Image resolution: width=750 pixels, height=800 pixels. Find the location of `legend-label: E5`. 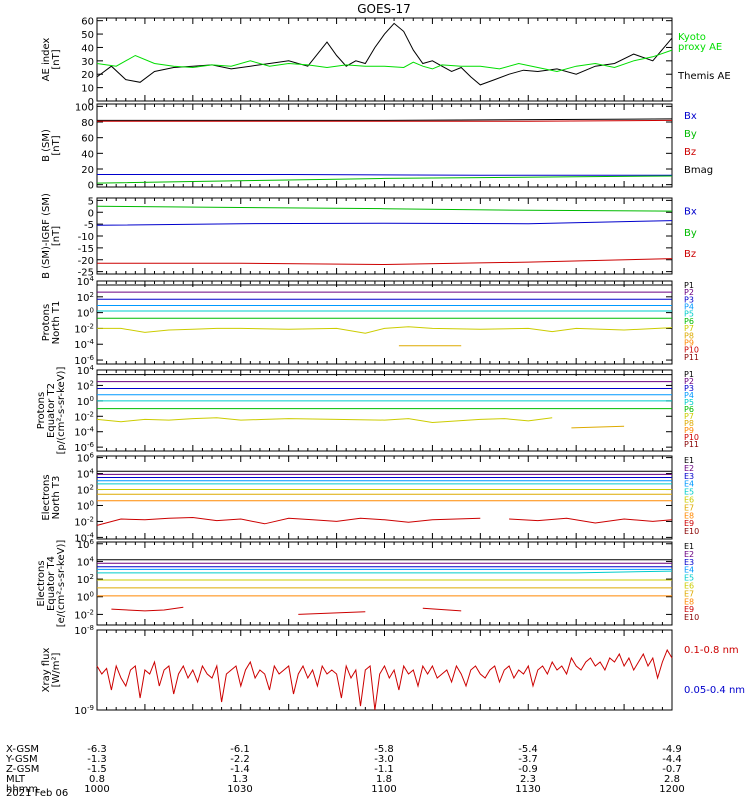

legend-label: E5 is located at coordinates (689, 578).